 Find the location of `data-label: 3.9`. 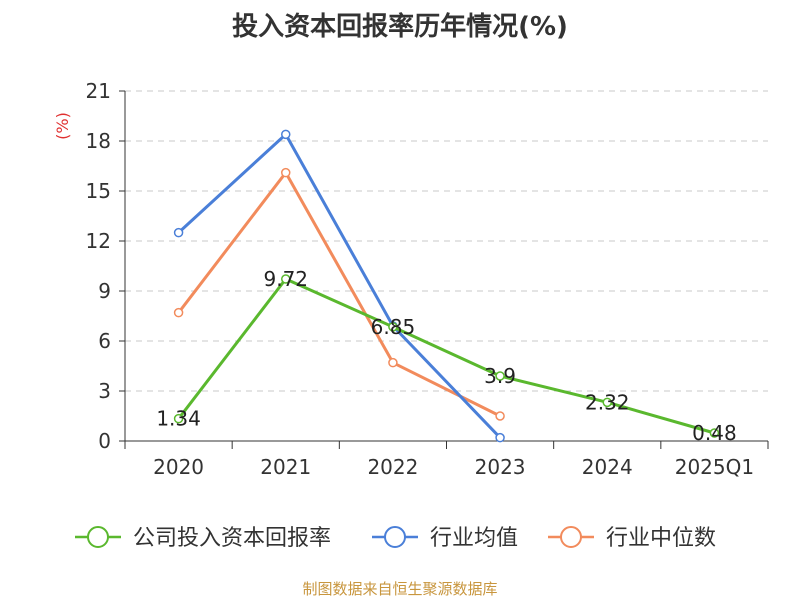

data-label: 3.9 is located at coordinates (500, 376).